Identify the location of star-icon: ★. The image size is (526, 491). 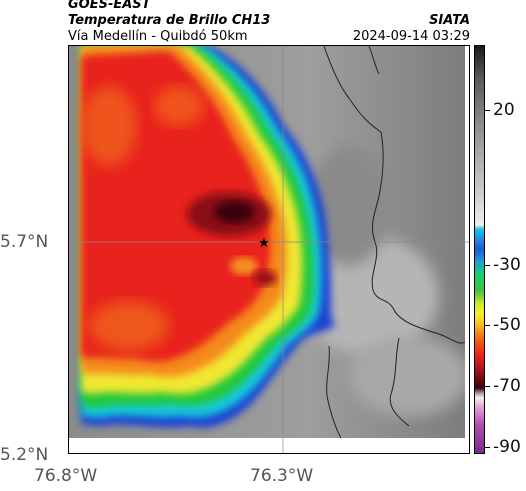
(264, 243).